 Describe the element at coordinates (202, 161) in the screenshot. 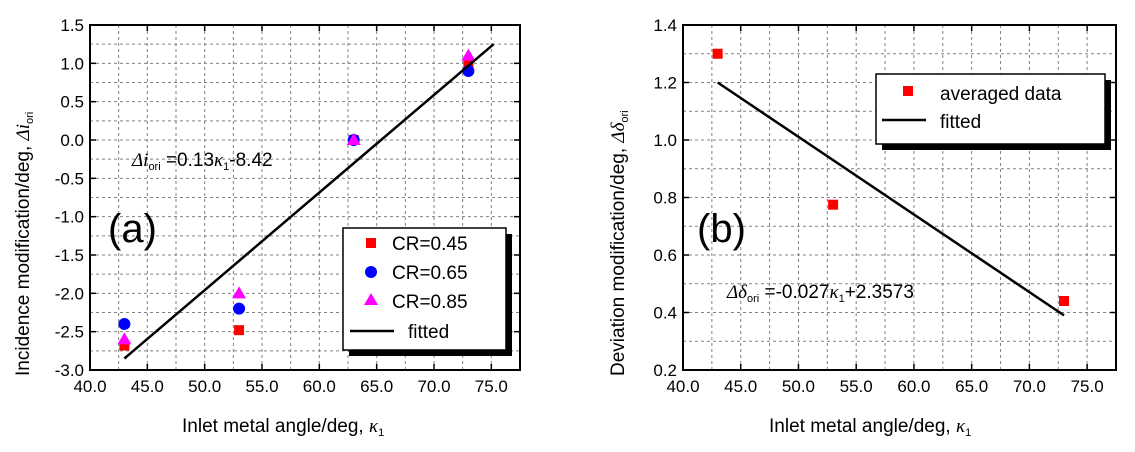

I see `fit-equation-a: Δiori =0.13κ1-8.42` at that location.